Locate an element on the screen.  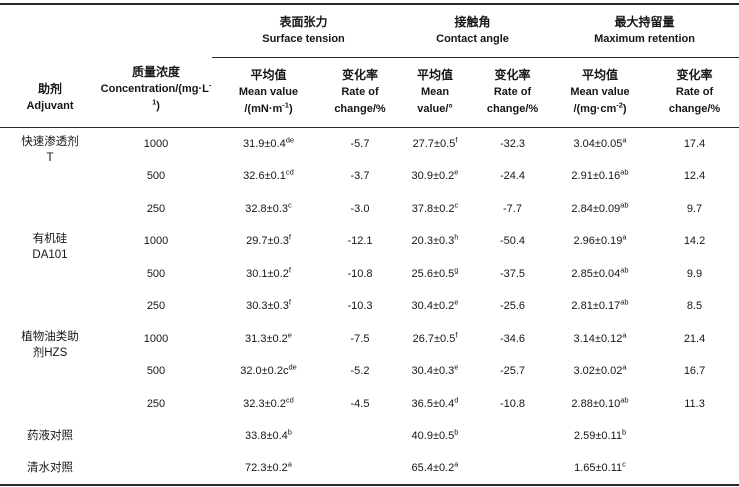
st-rate-cell: -10.3 is located at coordinates (360, 306).